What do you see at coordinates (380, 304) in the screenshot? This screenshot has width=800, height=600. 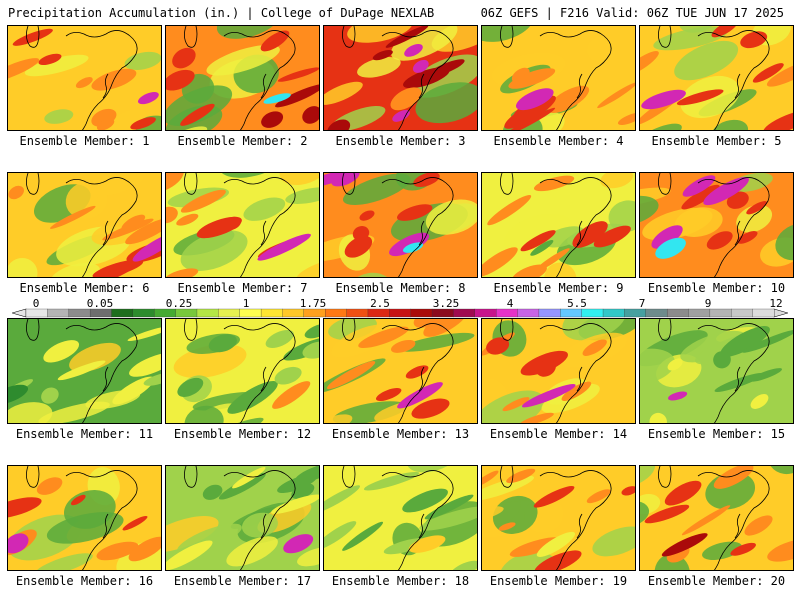 I see `colorbar-tick-label: 2.5` at bounding box center [380, 304].